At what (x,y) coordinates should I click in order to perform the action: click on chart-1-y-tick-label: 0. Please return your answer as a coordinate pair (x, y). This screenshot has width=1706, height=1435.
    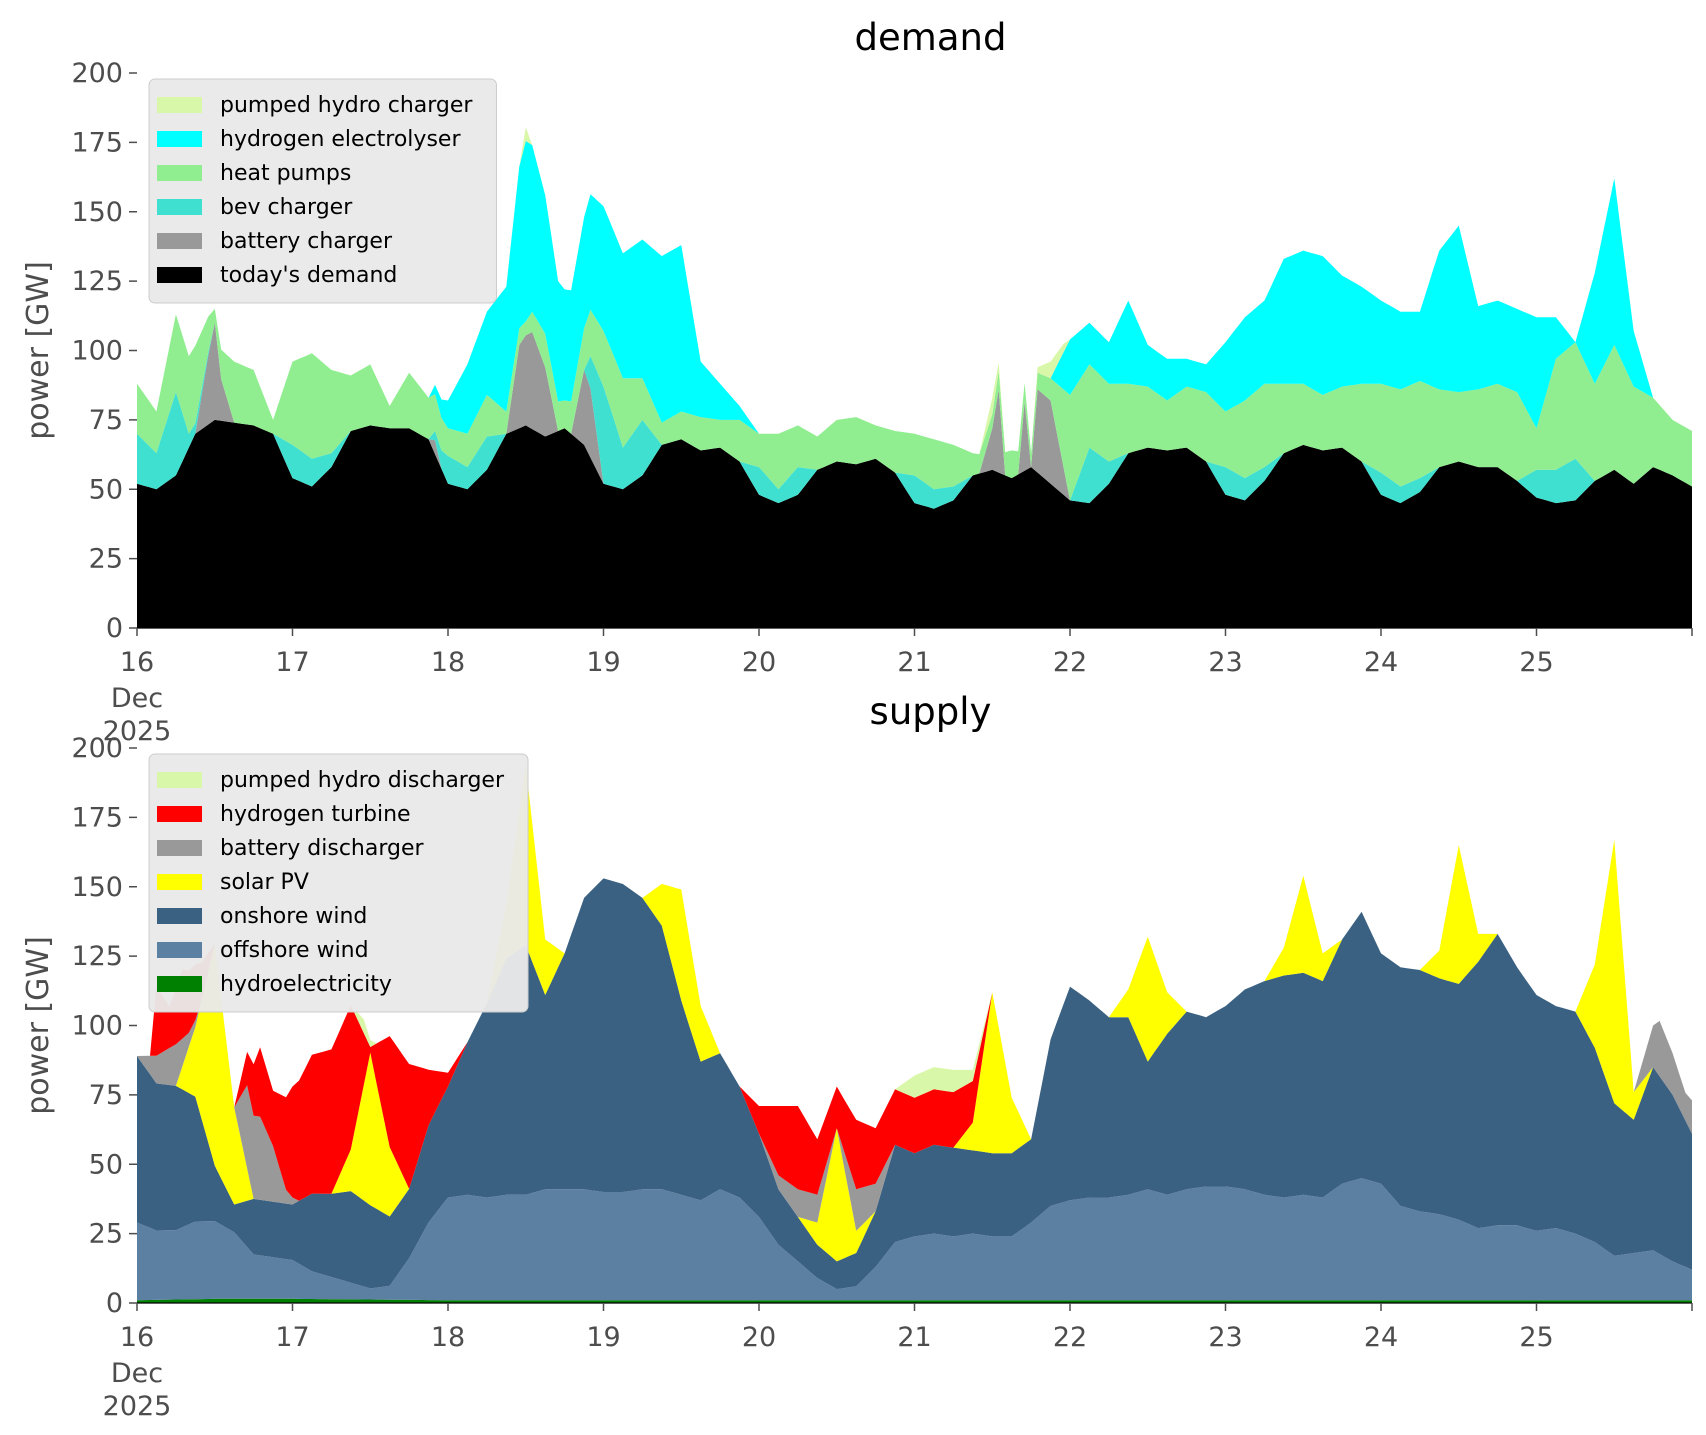
    Looking at the image, I should click on (114, 1303).